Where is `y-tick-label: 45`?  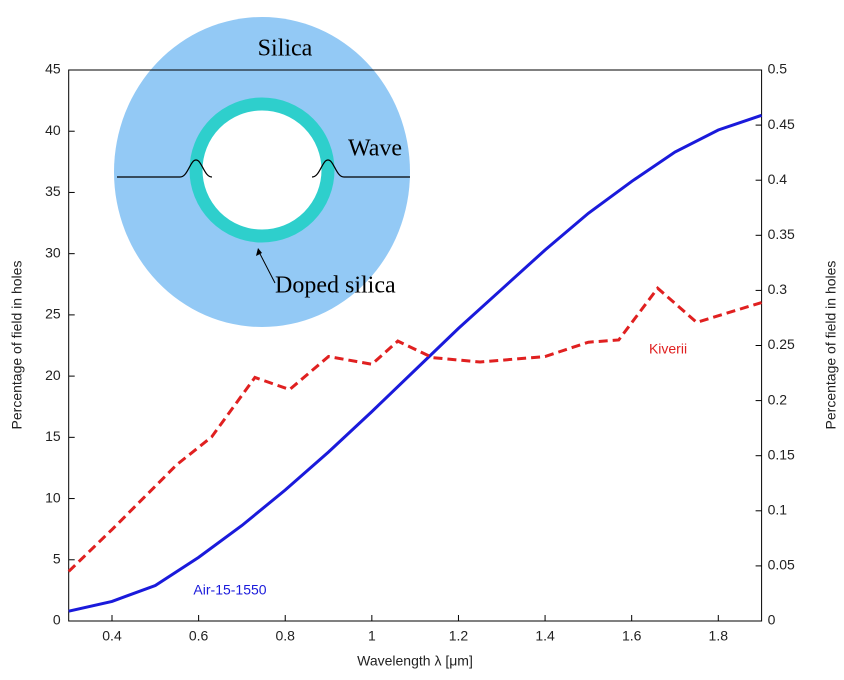
y-tick-label: 45 is located at coordinates (53, 69).